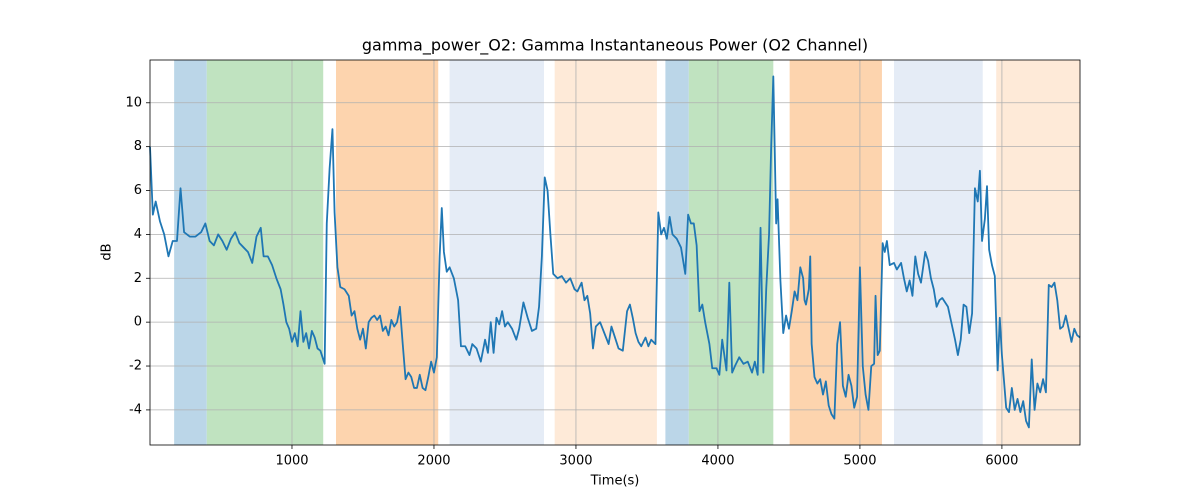 This screenshot has height=500, width=1200. What do you see at coordinates (859, 461) in the screenshot?
I see `x-tick-label: 5000` at bounding box center [859, 461].